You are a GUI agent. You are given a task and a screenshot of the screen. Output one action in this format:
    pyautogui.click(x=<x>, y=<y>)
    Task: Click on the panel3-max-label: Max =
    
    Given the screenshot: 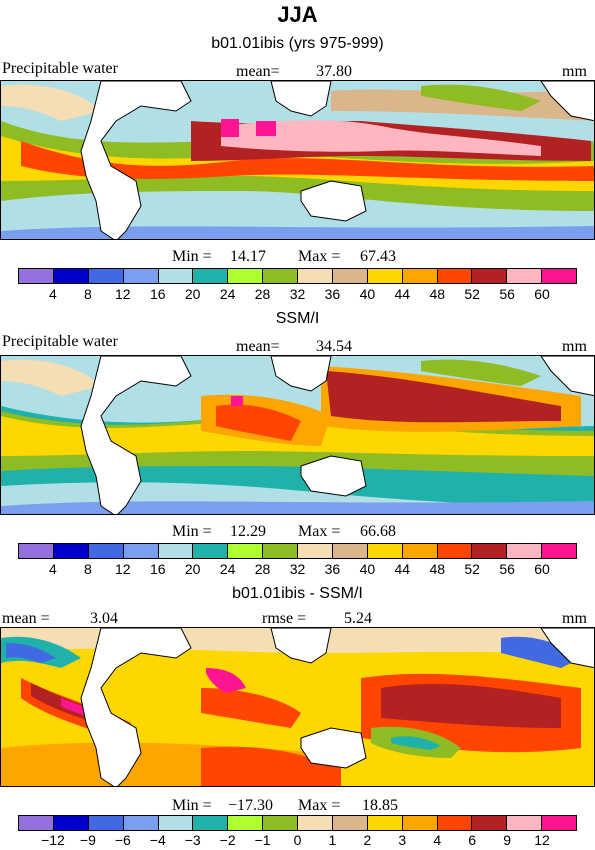 What is the action you would take?
    pyautogui.click(x=319, y=805)
    